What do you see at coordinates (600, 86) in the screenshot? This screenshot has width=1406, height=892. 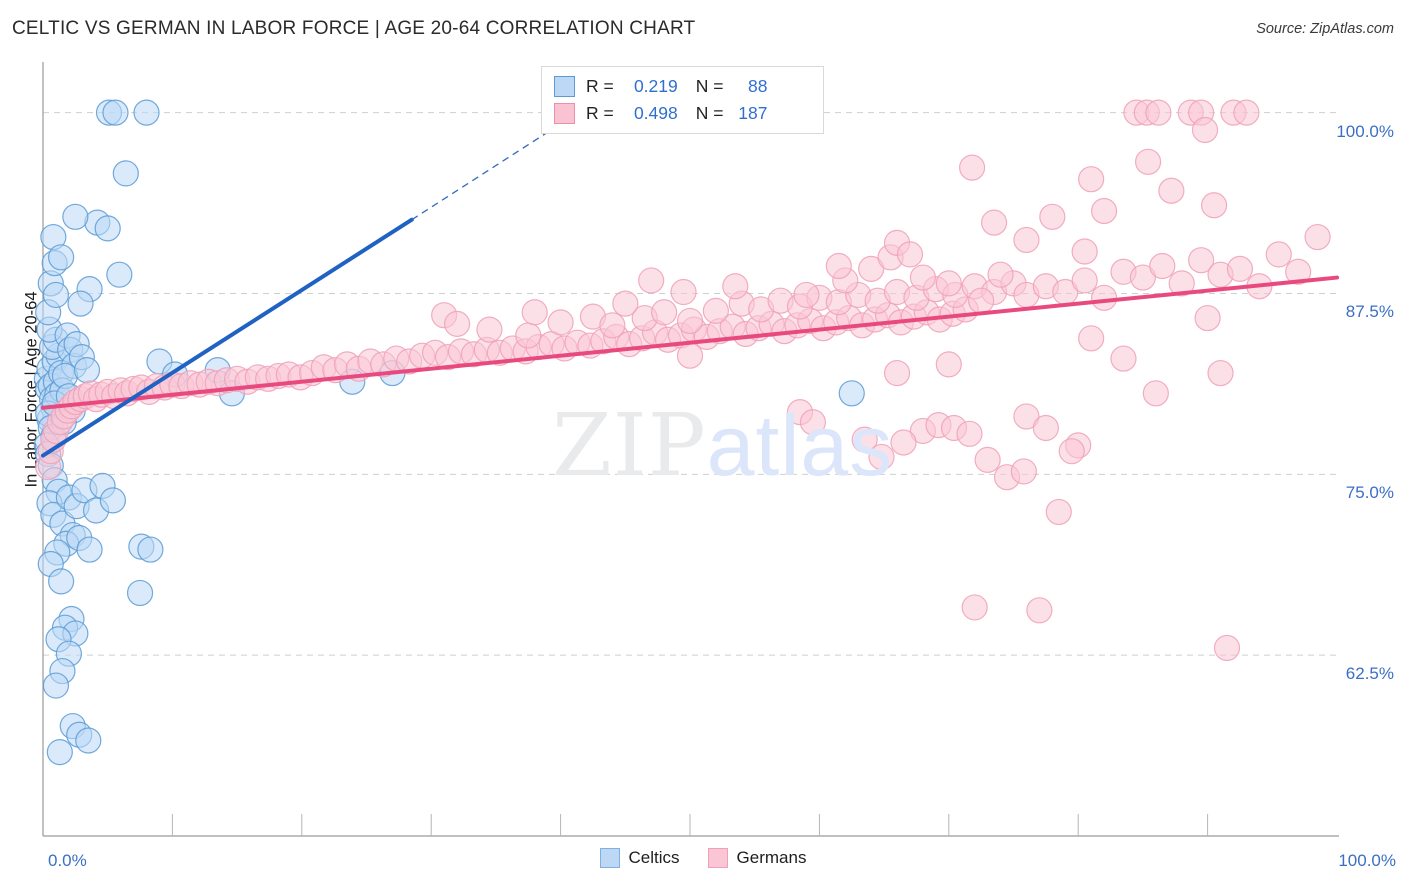 I see `celtics-r-key: R =` at bounding box center [600, 86].